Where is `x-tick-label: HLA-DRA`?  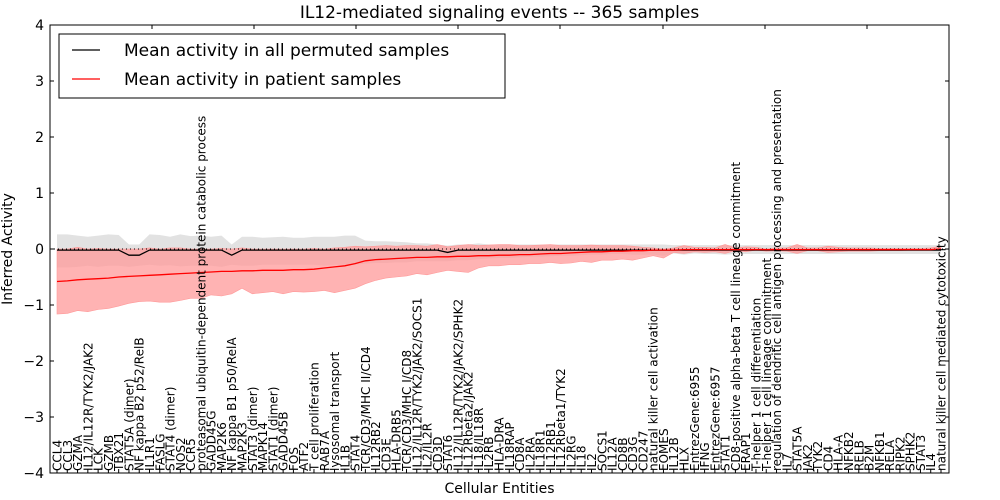 x-tick-label: HLA-DRA is located at coordinates (500, 444).